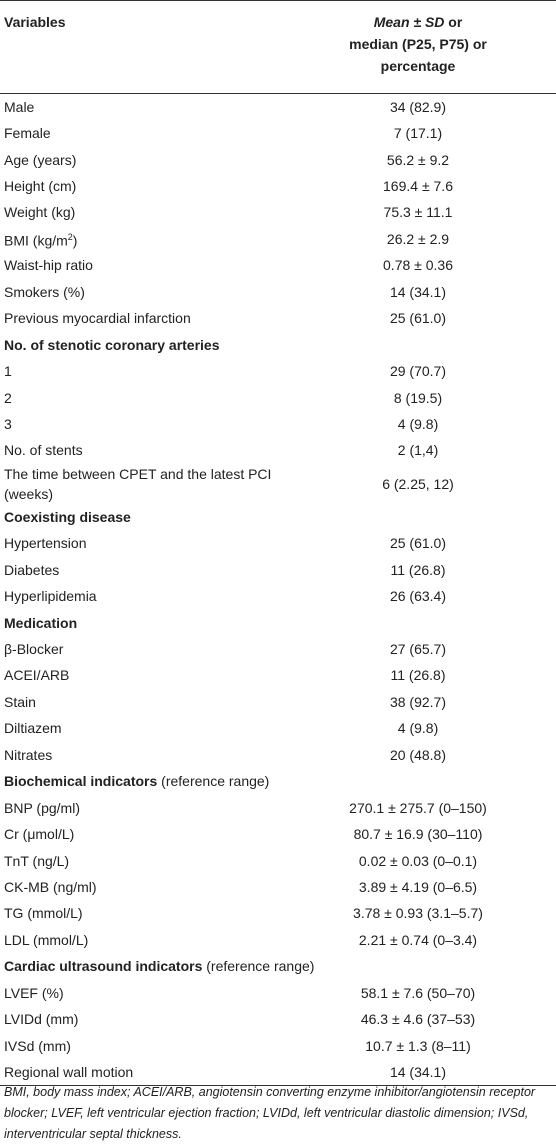  Describe the element at coordinates (40, 212) in the screenshot. I see `variable-label: Weight (kg)` at that location.